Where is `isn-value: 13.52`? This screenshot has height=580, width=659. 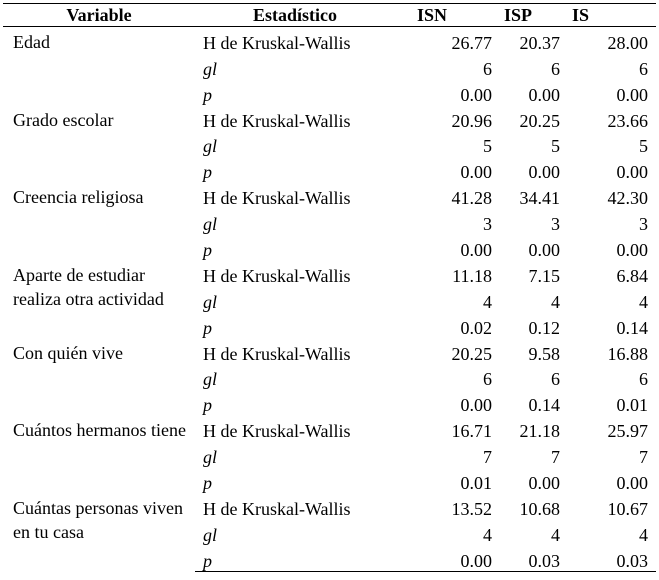
isn-value: 13.52 is located at coordinates (472, 508).